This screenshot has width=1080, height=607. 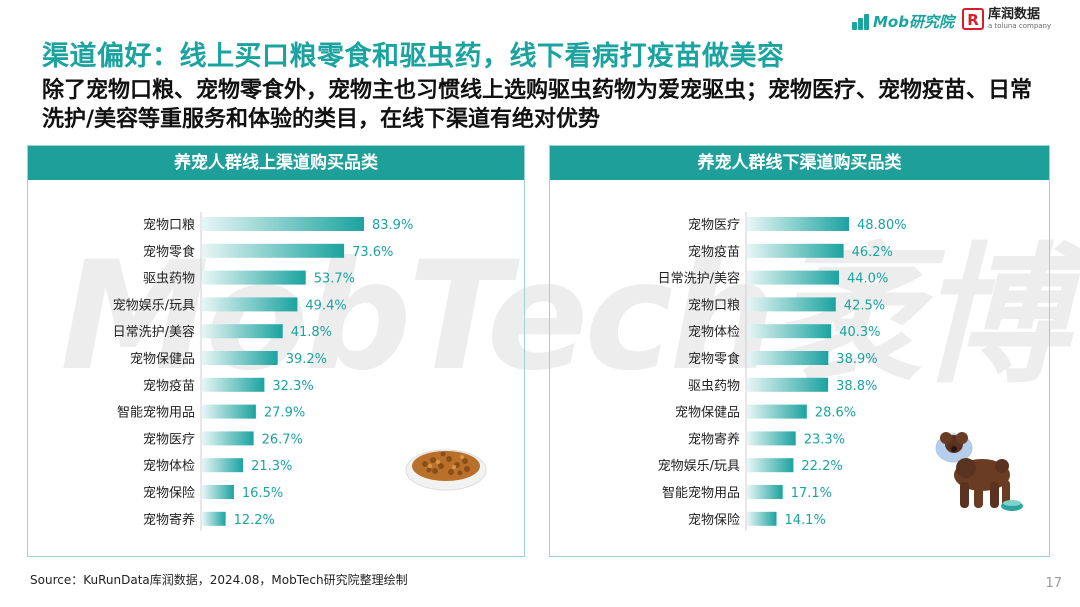 What do you see at coordinates (714, 386) in the screenshot?
I see `offline-category-label: 驱虫药物` at bounding box center [714, 386].